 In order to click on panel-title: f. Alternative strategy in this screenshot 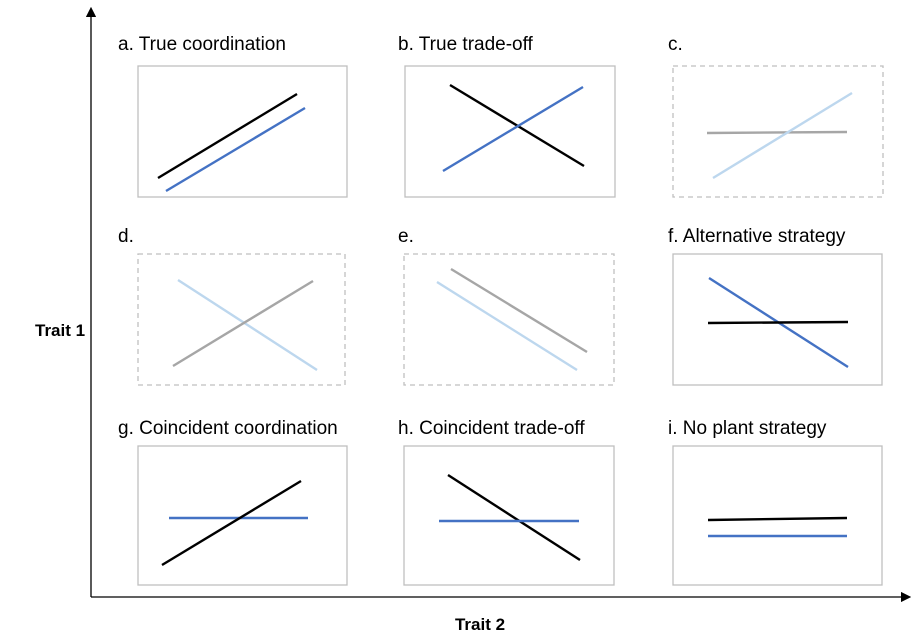, I will do `click(757, 236)`.